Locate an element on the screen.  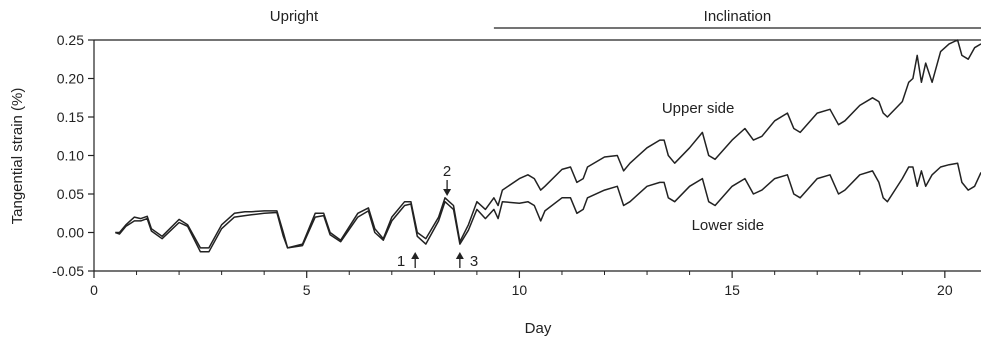
y-tick-label: 0.05 is located at coordinates (70, 194).